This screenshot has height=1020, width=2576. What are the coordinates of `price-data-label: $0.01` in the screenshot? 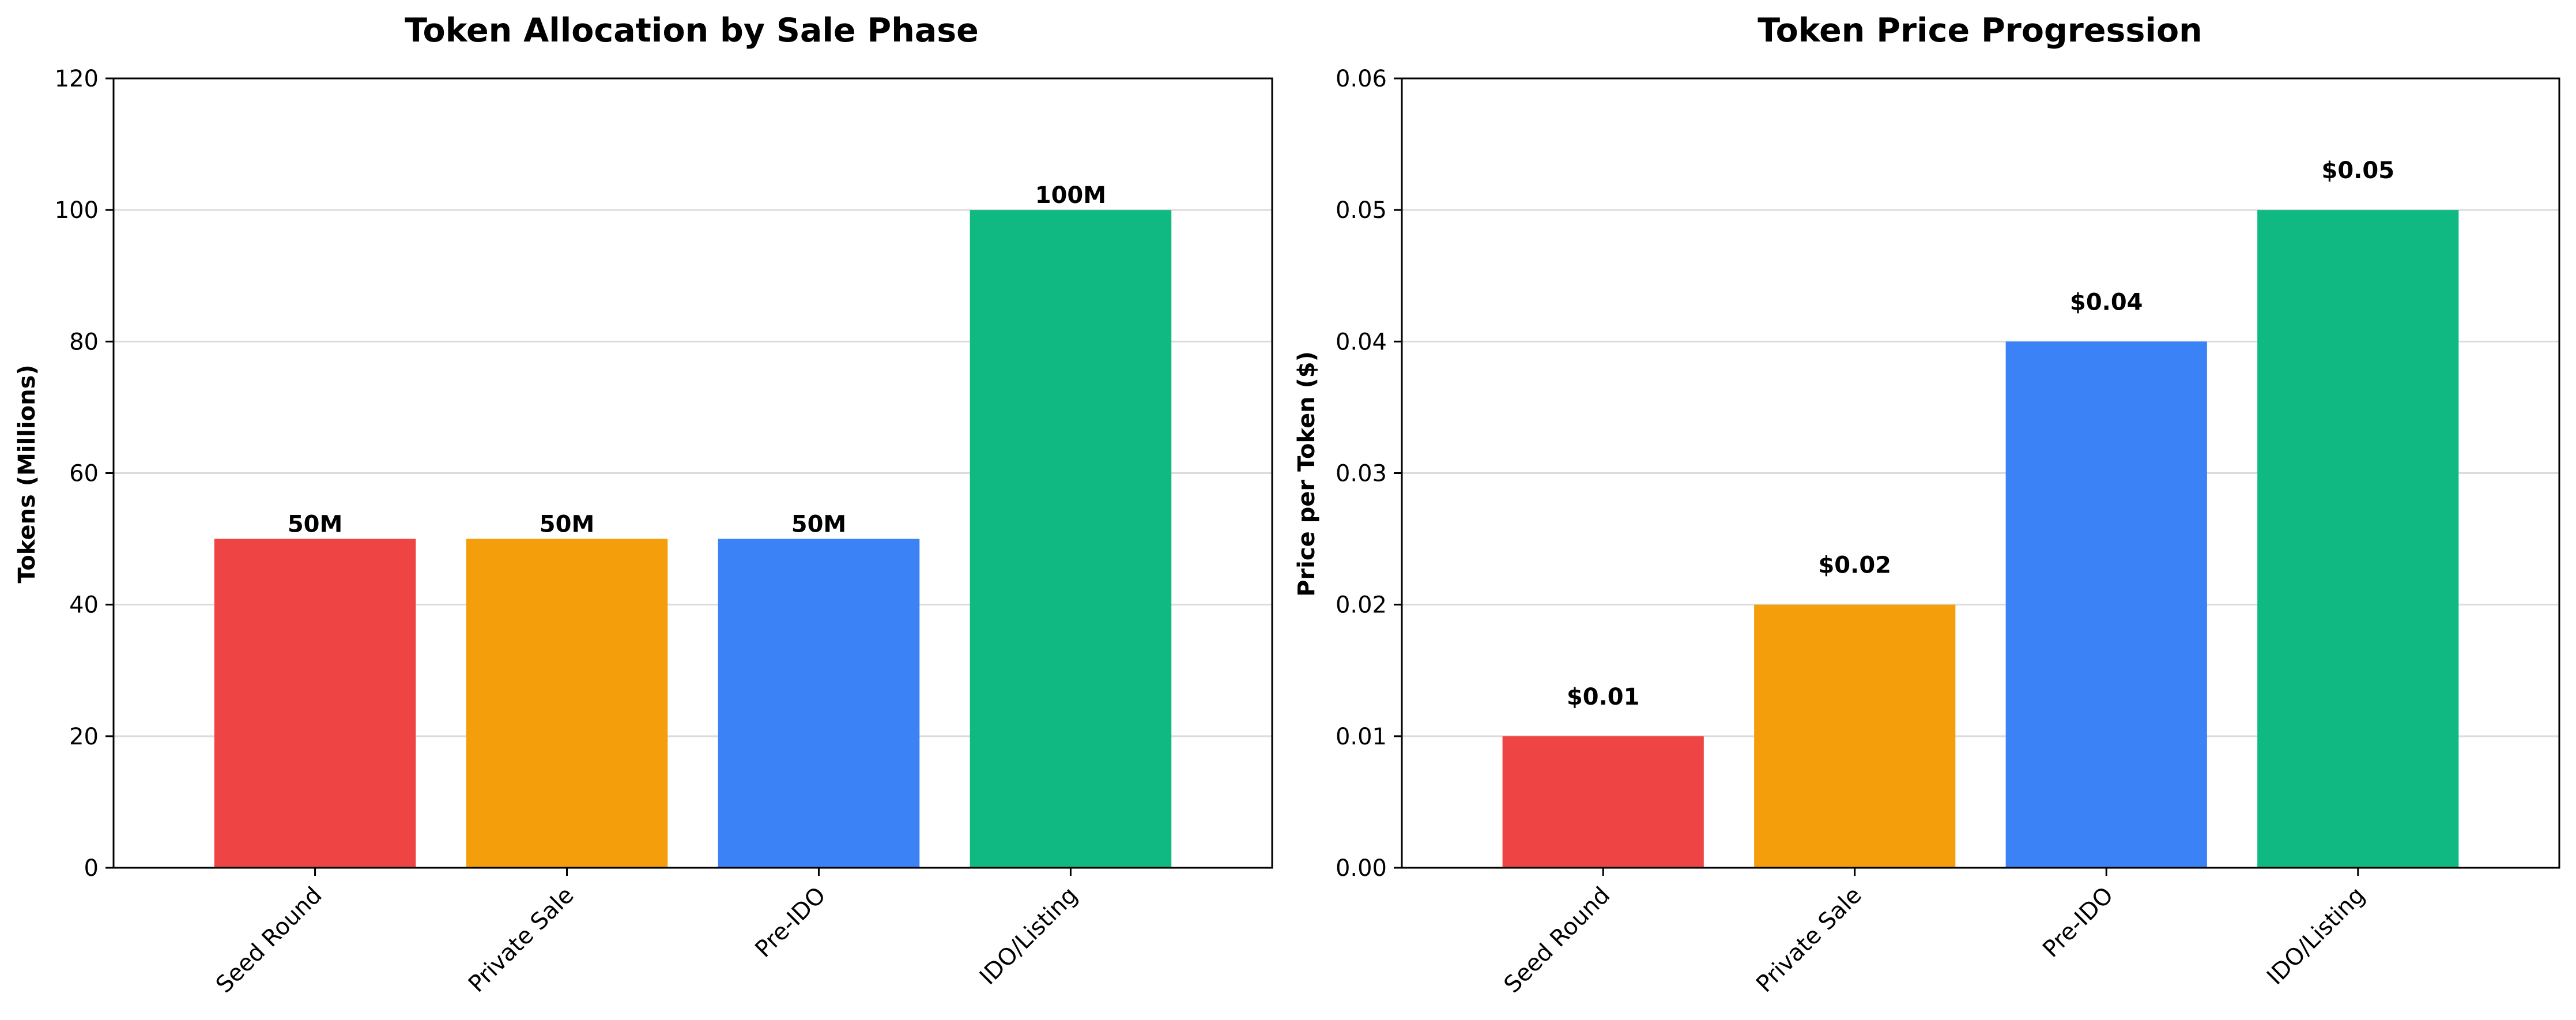 It's located at (1603, 697).